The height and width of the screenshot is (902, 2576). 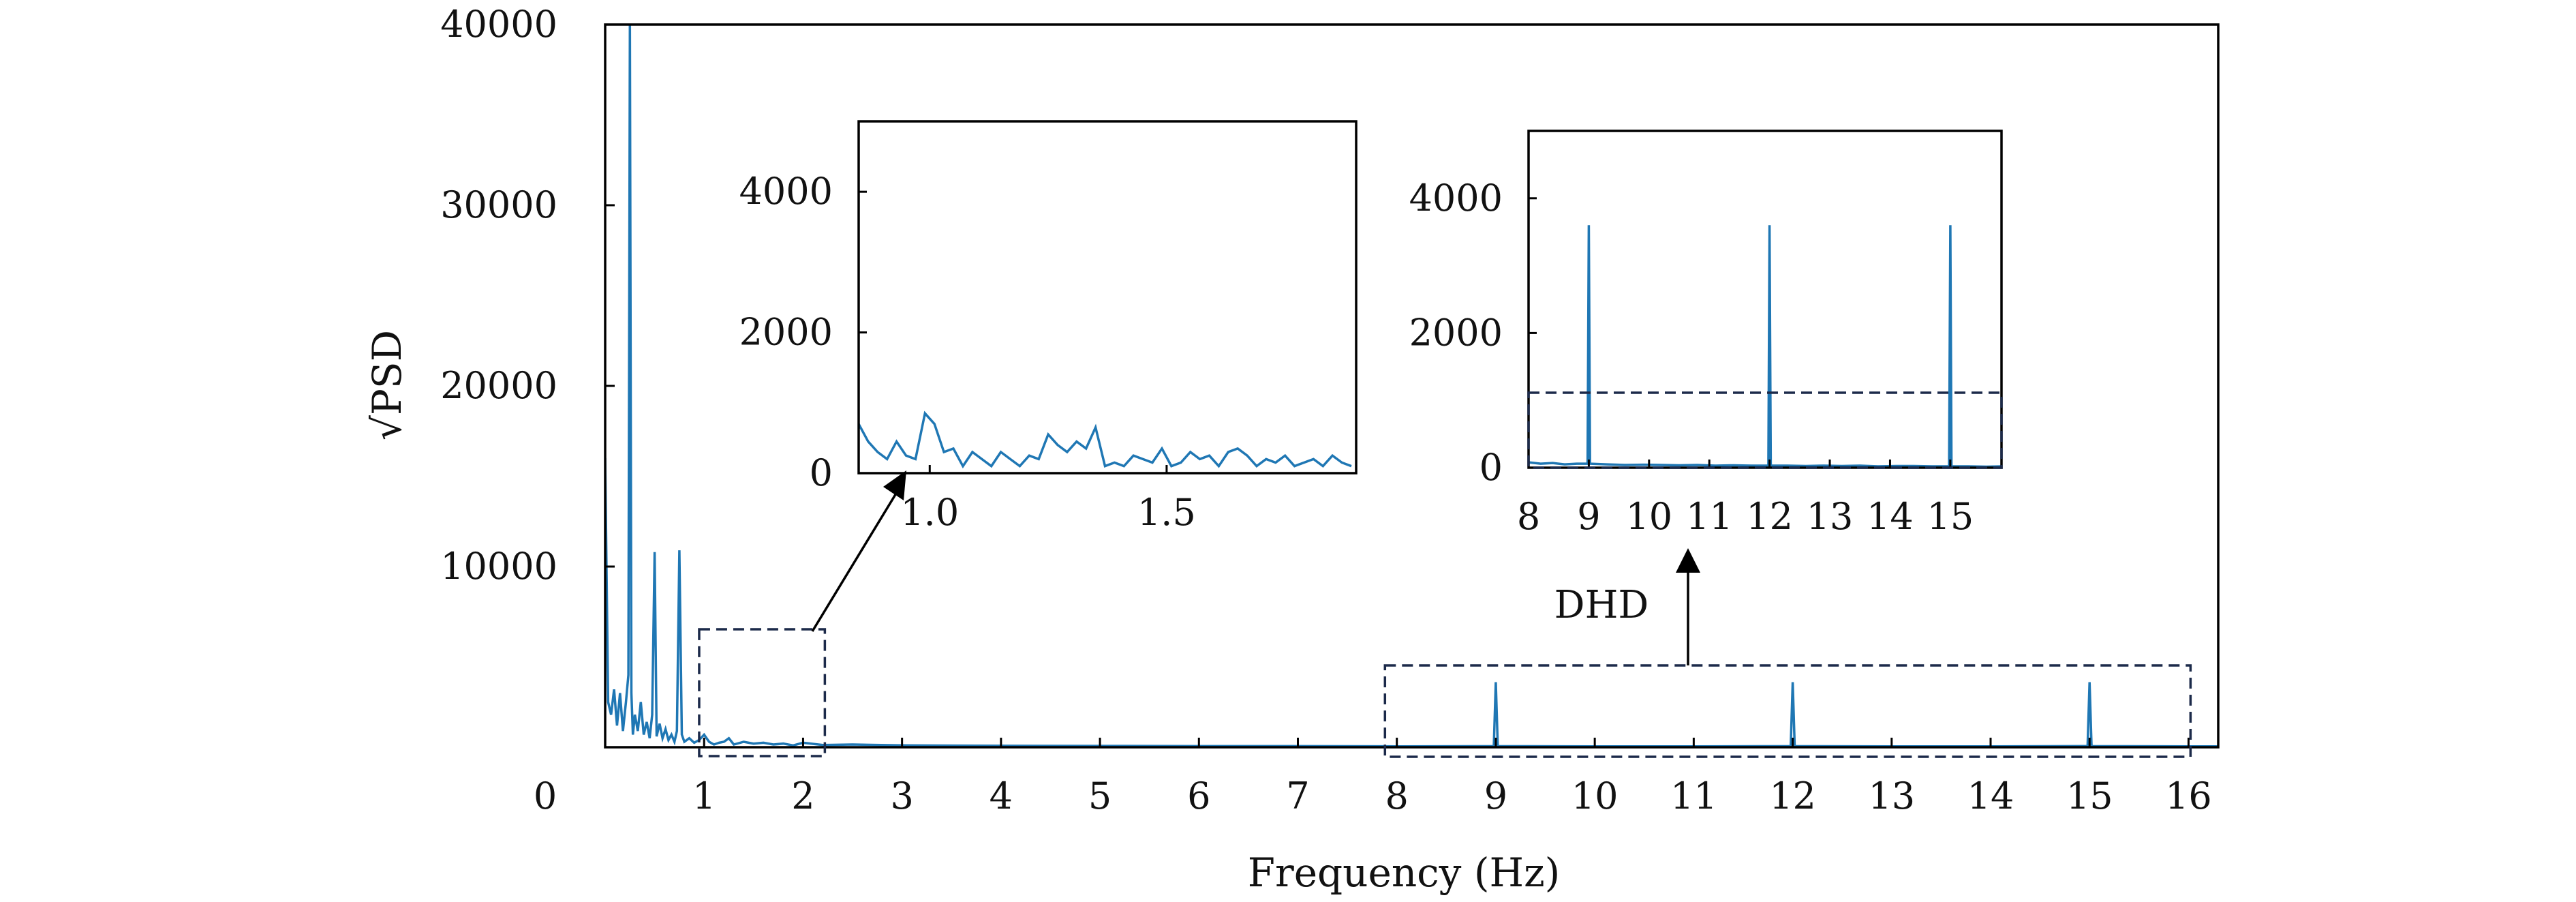 What do you see at coordinates (387, 385) in the screenshot?
I see `y-axis-label: √PSD` at bounding box center [387, 385].